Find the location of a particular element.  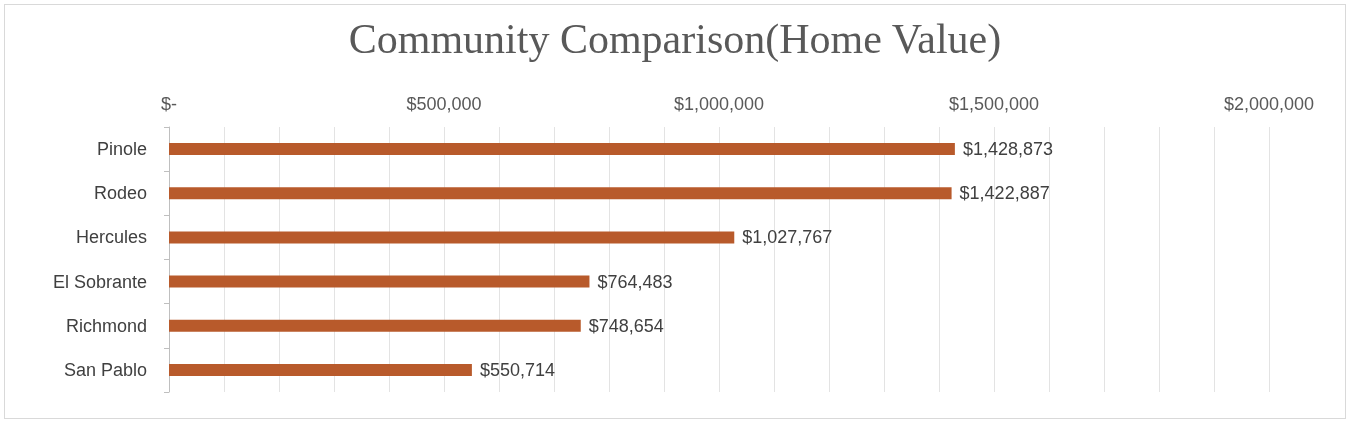

x-tick-label: $- is located at coordinates (169, 104).